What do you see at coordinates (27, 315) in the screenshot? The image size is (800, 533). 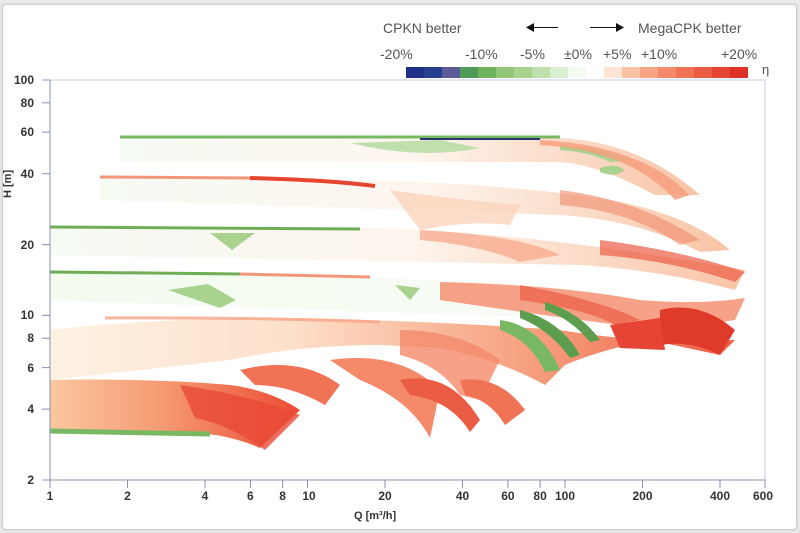 I see `y-tick-label: 10` at bounding box center [27, 315].